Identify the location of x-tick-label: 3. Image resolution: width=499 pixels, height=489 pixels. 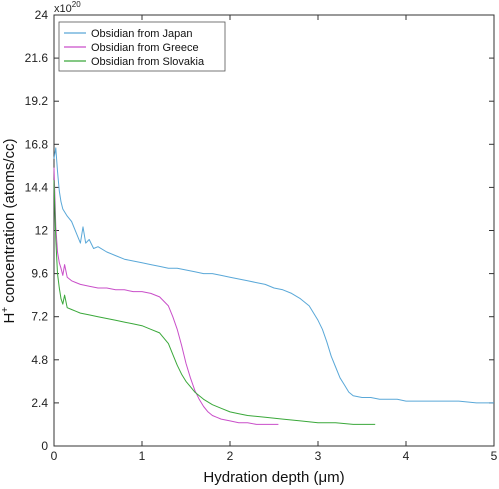
(318, 456).